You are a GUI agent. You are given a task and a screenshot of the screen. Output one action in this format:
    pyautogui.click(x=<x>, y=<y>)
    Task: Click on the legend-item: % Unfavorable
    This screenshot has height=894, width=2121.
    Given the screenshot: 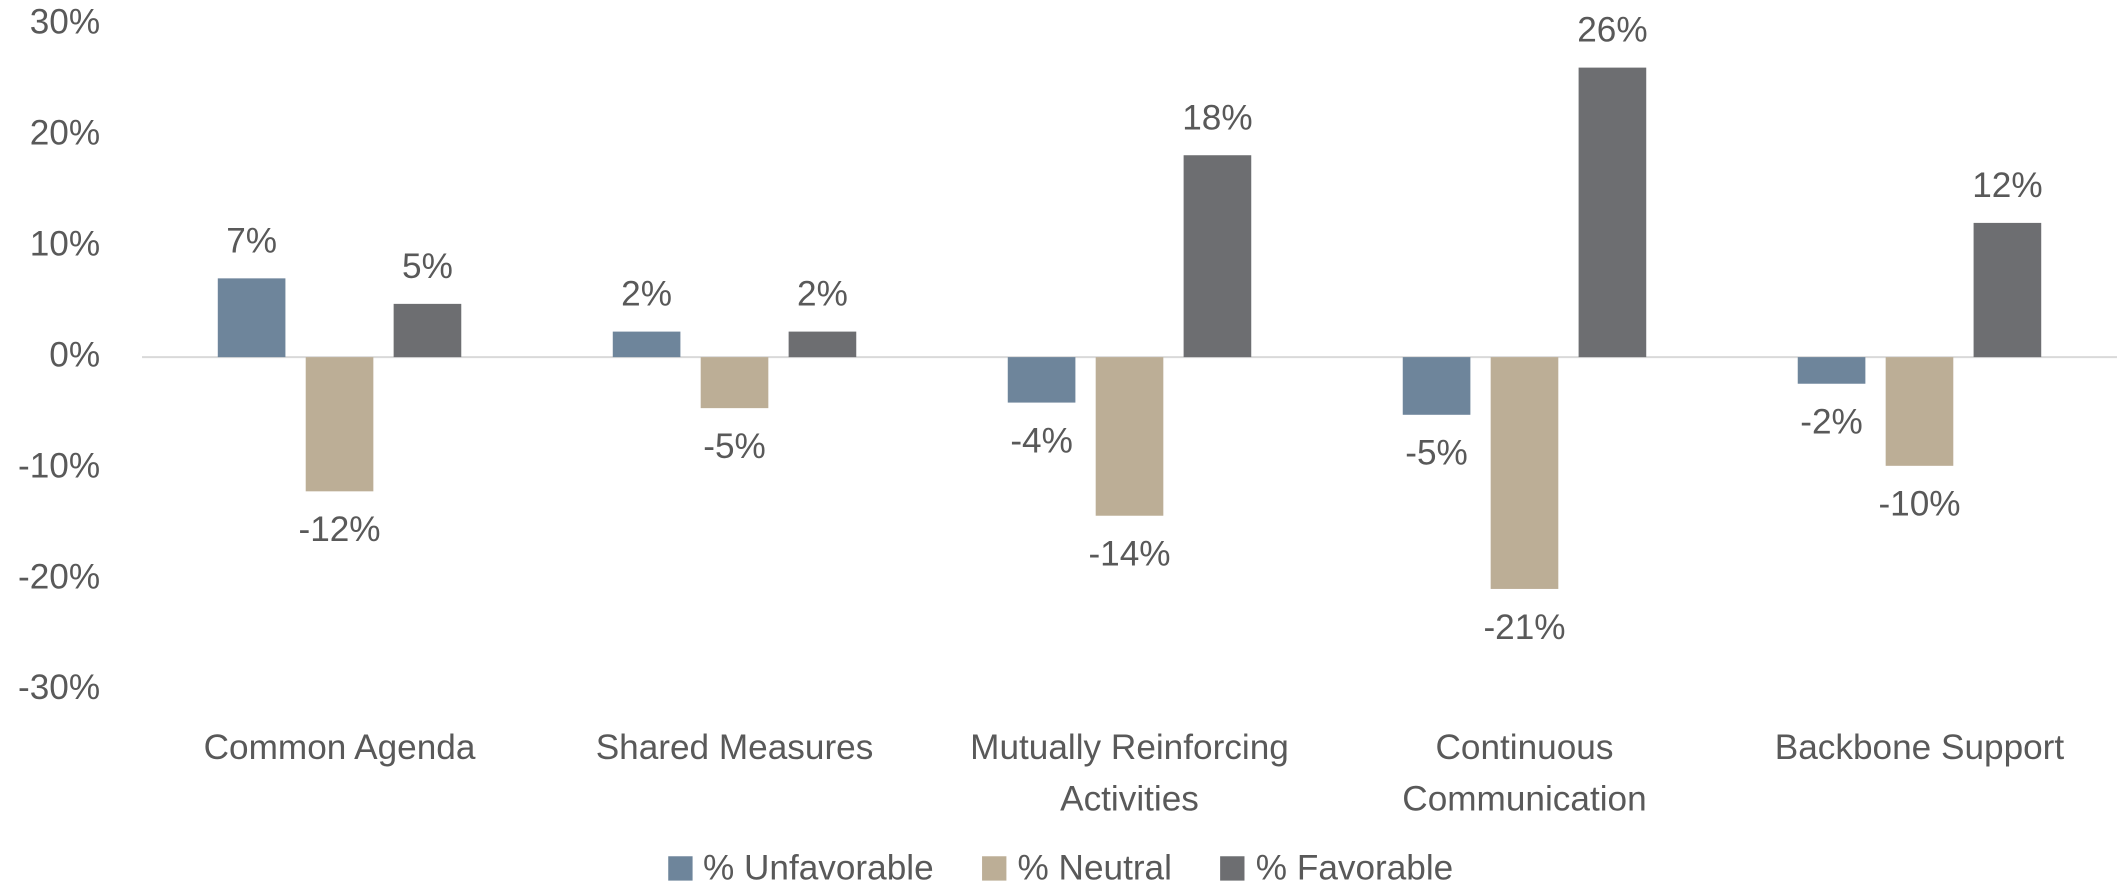 What is the action you would take?
    pyautogui.click(x=800, y=867)
    